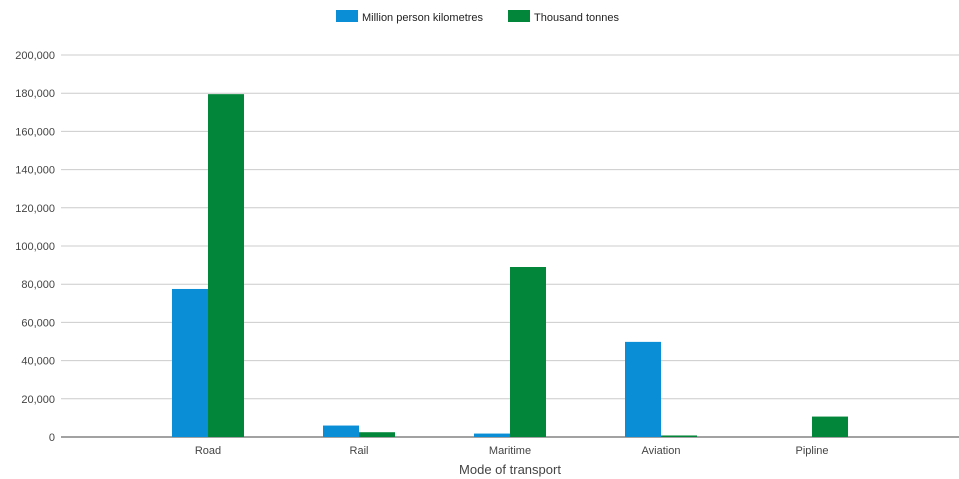 The image size is (959, 479). Describe the element at coordinates (35, 209) in the screenshot. I see `y-tick-label: 120,000` at that location.